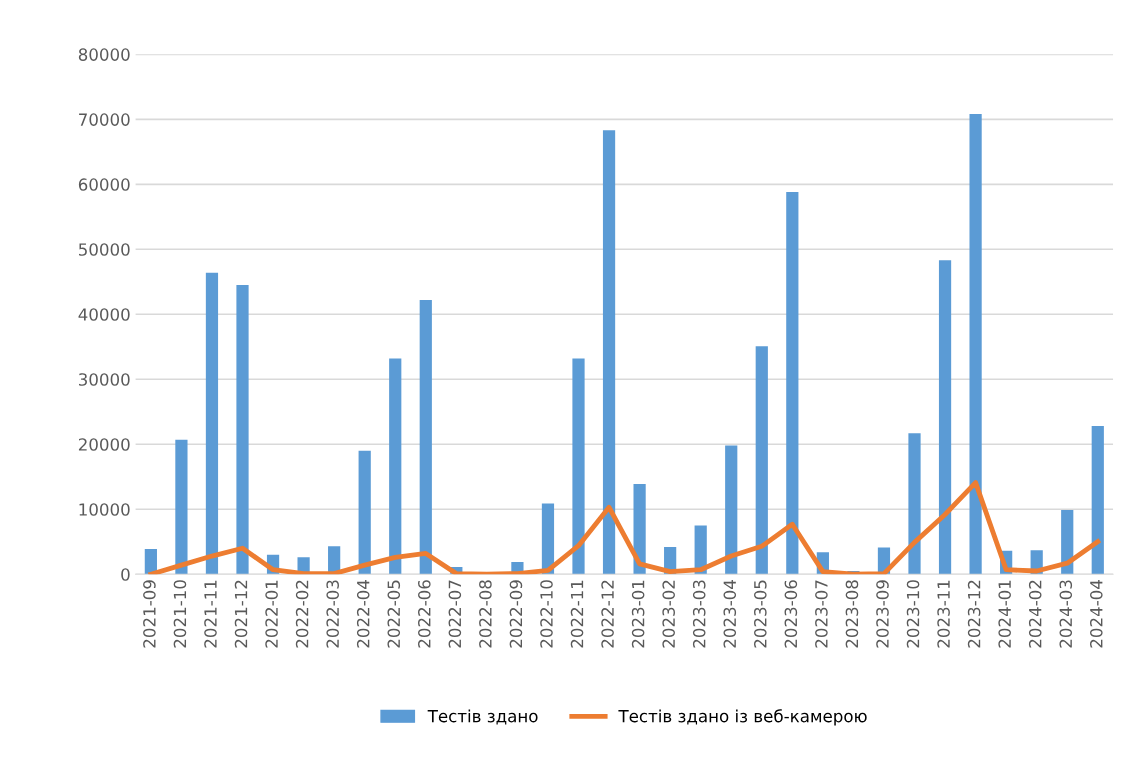  What do you see at coordinates (125, 574) in the screenshot?
I see `y-tick-label: 0` at bounding box center [125, 574].